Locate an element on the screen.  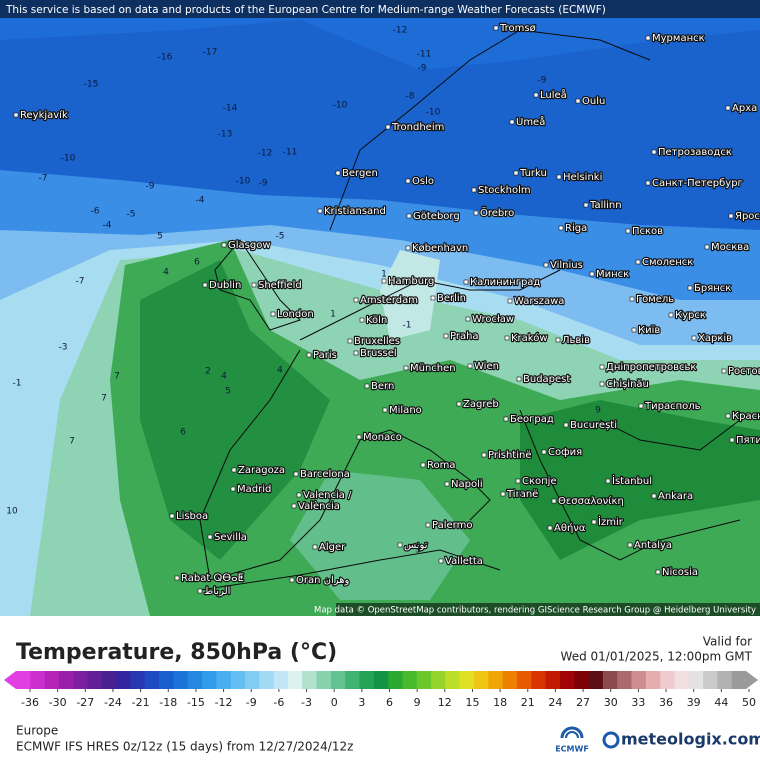
city-label: Санкт-Петербург is located at coordinates (697, 183).